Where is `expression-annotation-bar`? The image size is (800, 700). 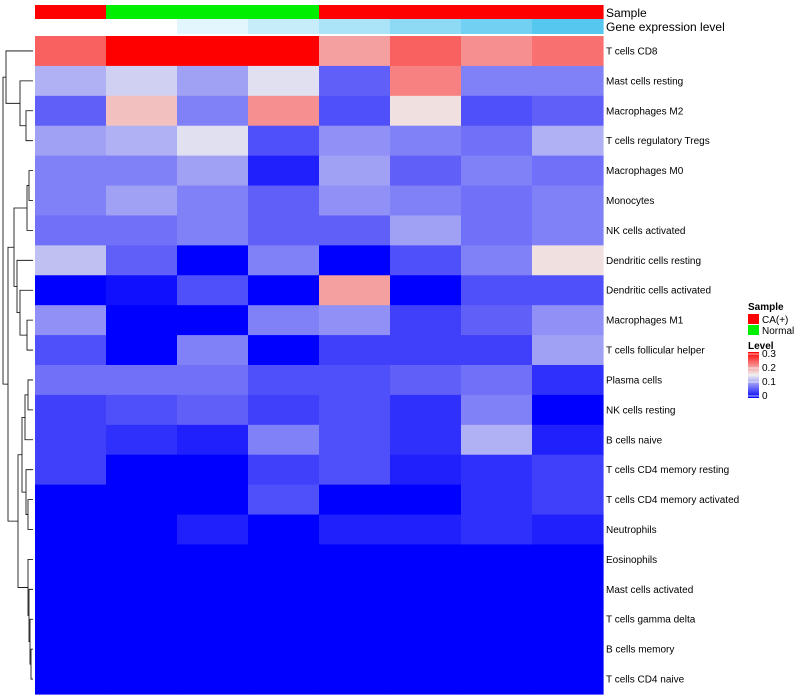
expression-annotation-bar is located at coordinates (319, 26).